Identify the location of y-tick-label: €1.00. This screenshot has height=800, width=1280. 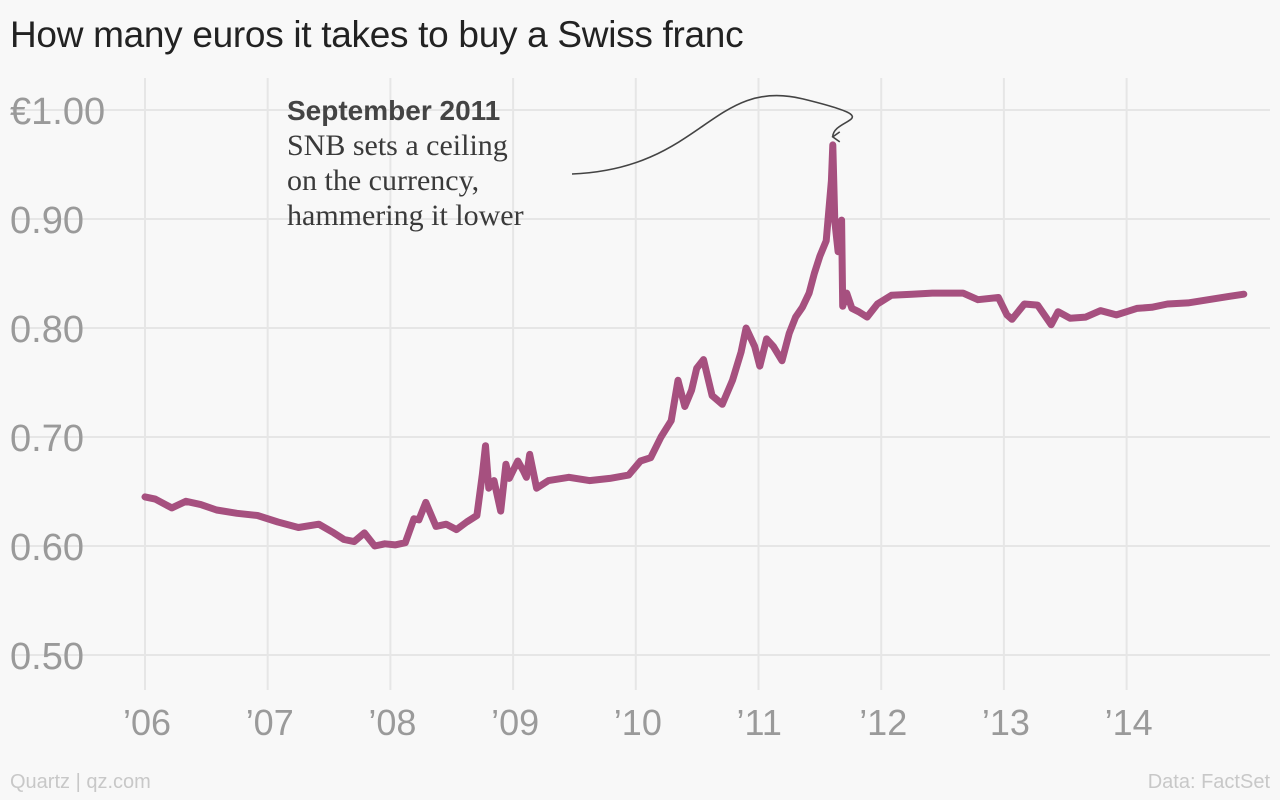
(57, 112).